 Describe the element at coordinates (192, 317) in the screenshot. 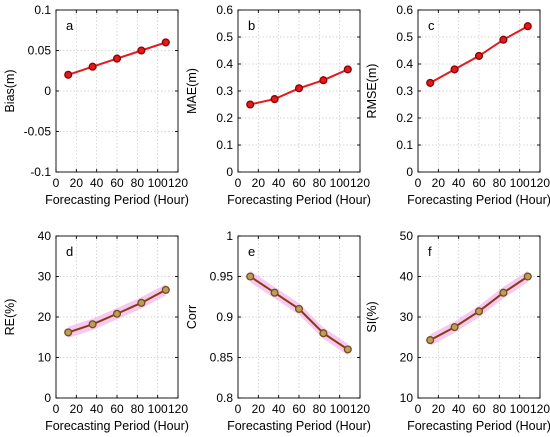

I see `y-axis-label: Corr` at that location.